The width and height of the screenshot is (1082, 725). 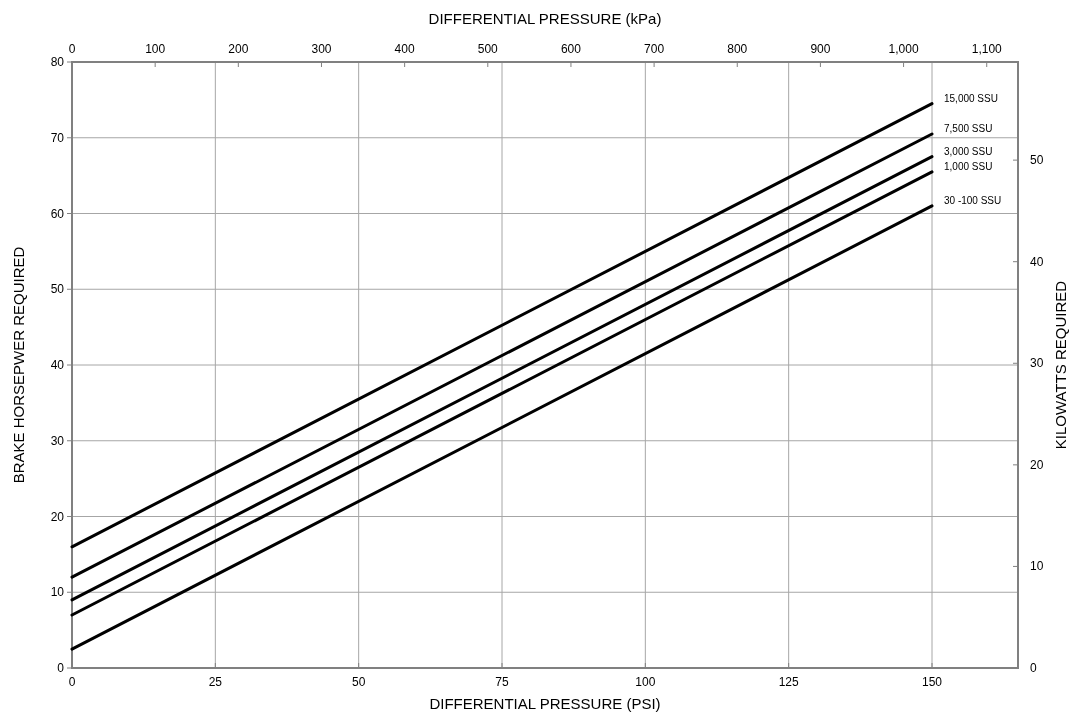 What do you see at coordinates (932, 682) in the screenshot?
I see `x-tick-label: 150` at bounding box center [932, 682].